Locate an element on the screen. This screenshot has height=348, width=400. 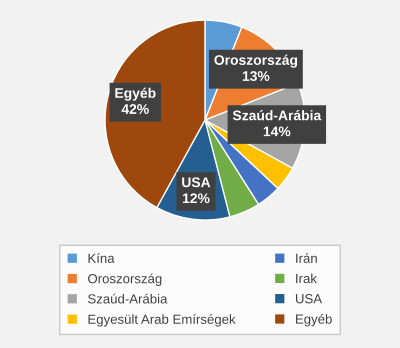
legend-label: Egyéb is located at coordinates (314, 320).